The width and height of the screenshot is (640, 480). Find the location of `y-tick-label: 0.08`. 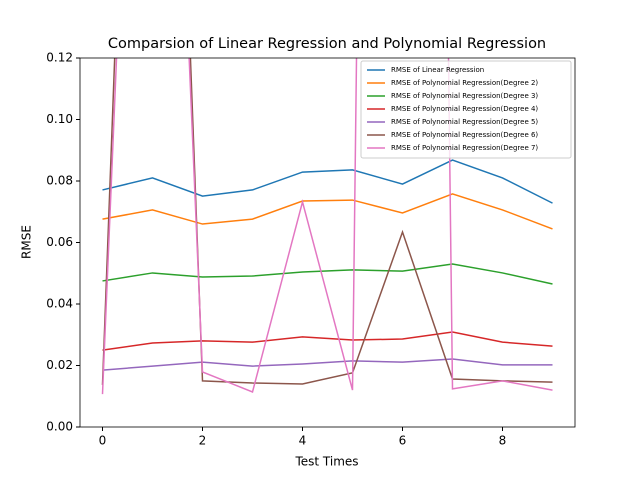

y-tick-label: 0.08 is located at coordinates (59, 181).